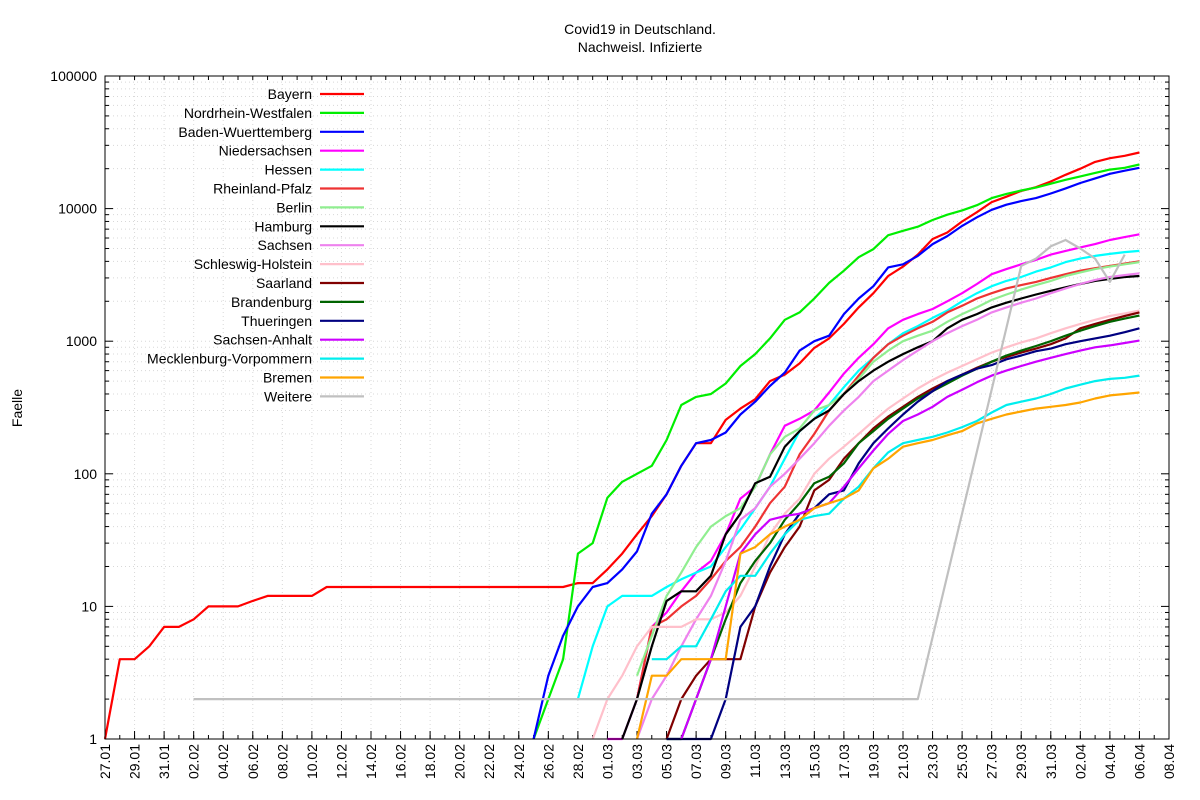  I want to click on legend-label: Brandenburg, so click(271, 302).